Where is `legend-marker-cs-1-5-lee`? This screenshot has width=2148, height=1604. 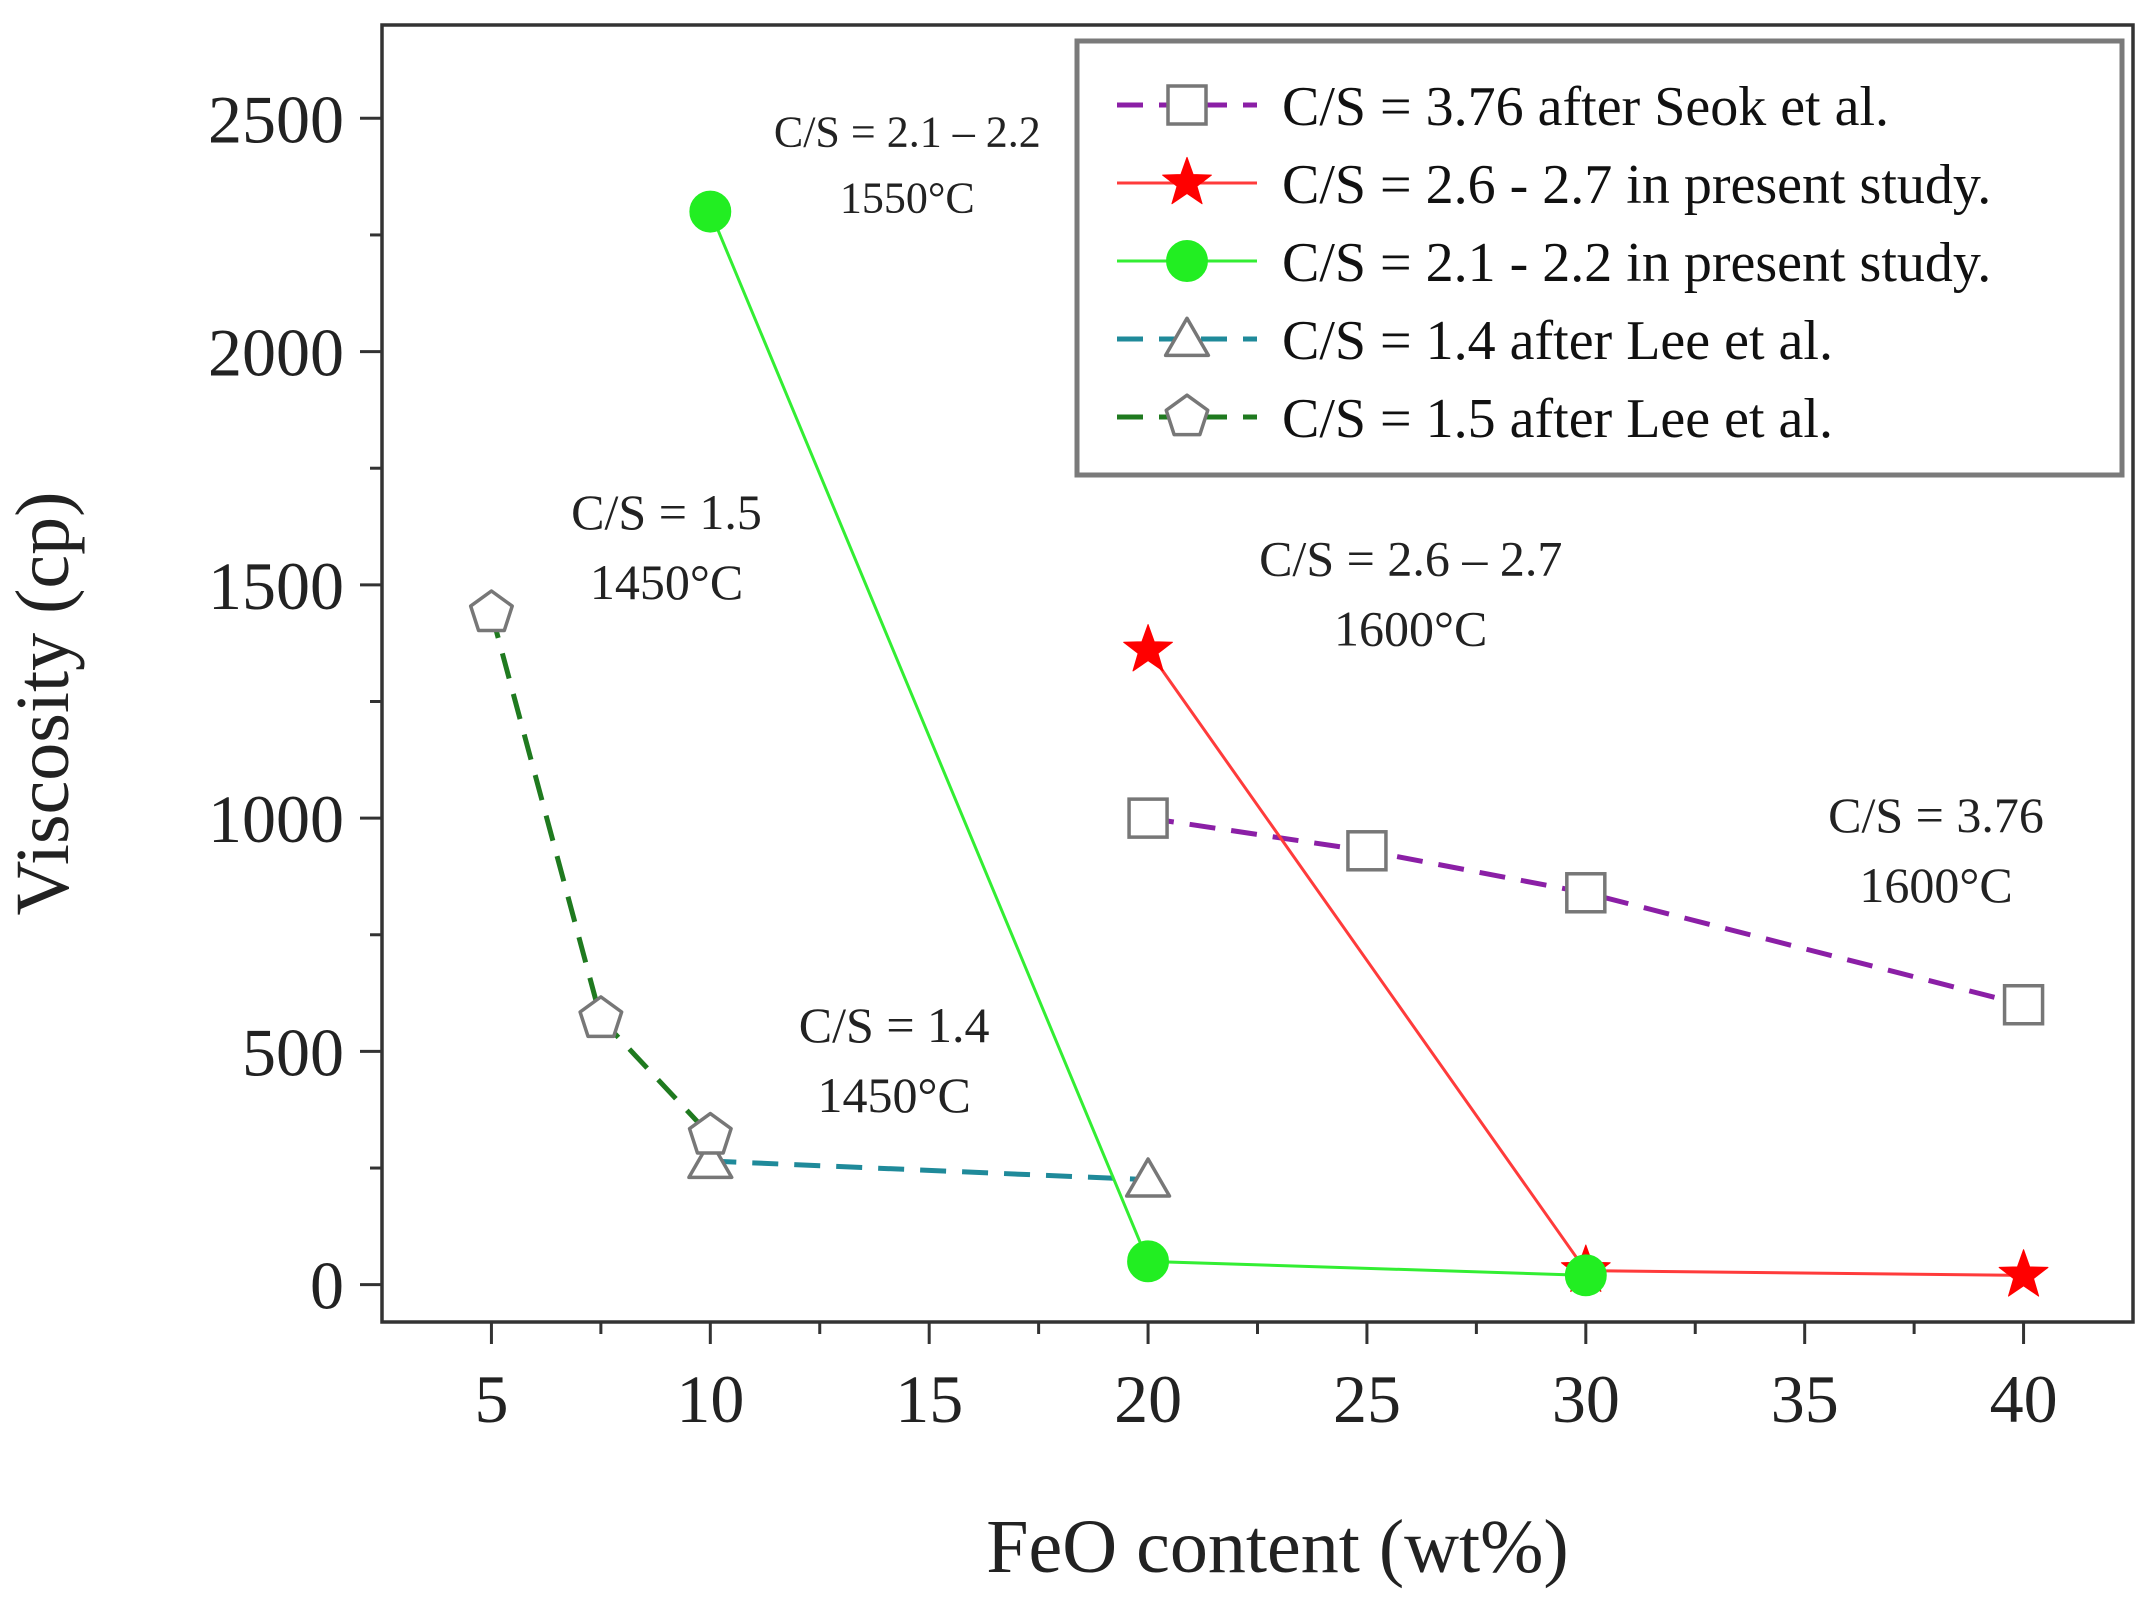 legend-marker-cs-1-5-lee is located at coordinates (1187, 415).